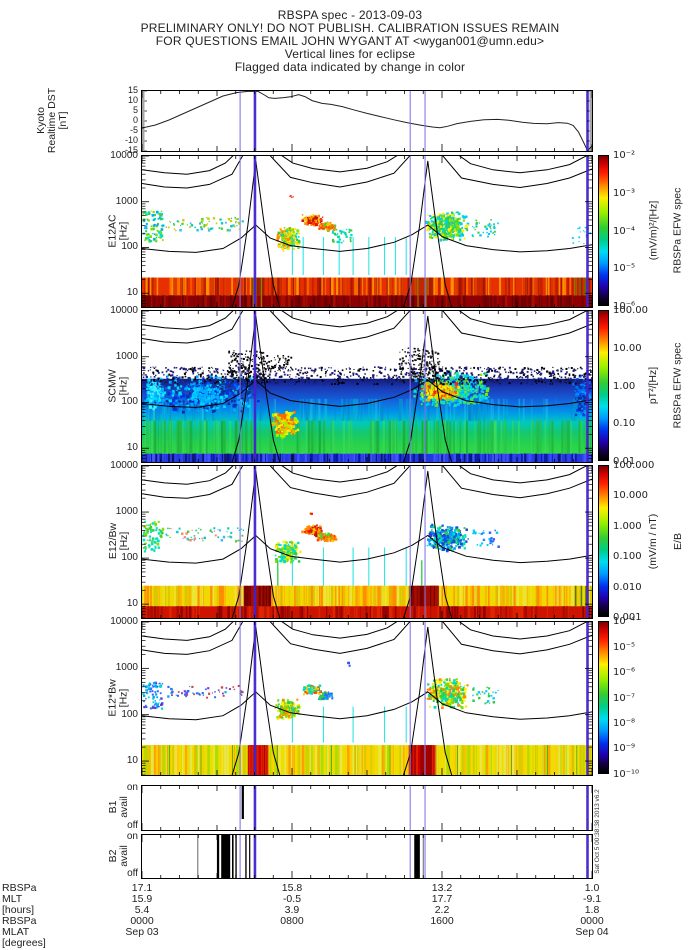 This screenshot has width=700, height=950. Describe the element at coordinates (367, 542) in the screenshot. I see `e12bw-canvas` at that location.